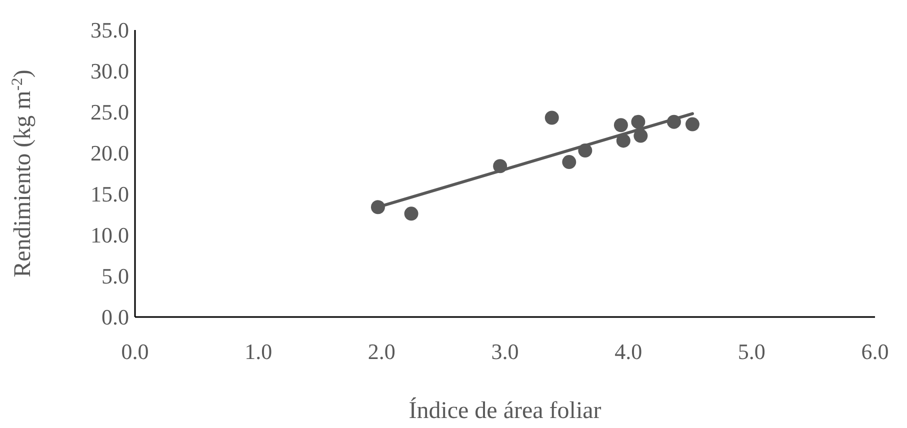  I want to click on y-tick-label: 0.0, so click(115, 317).